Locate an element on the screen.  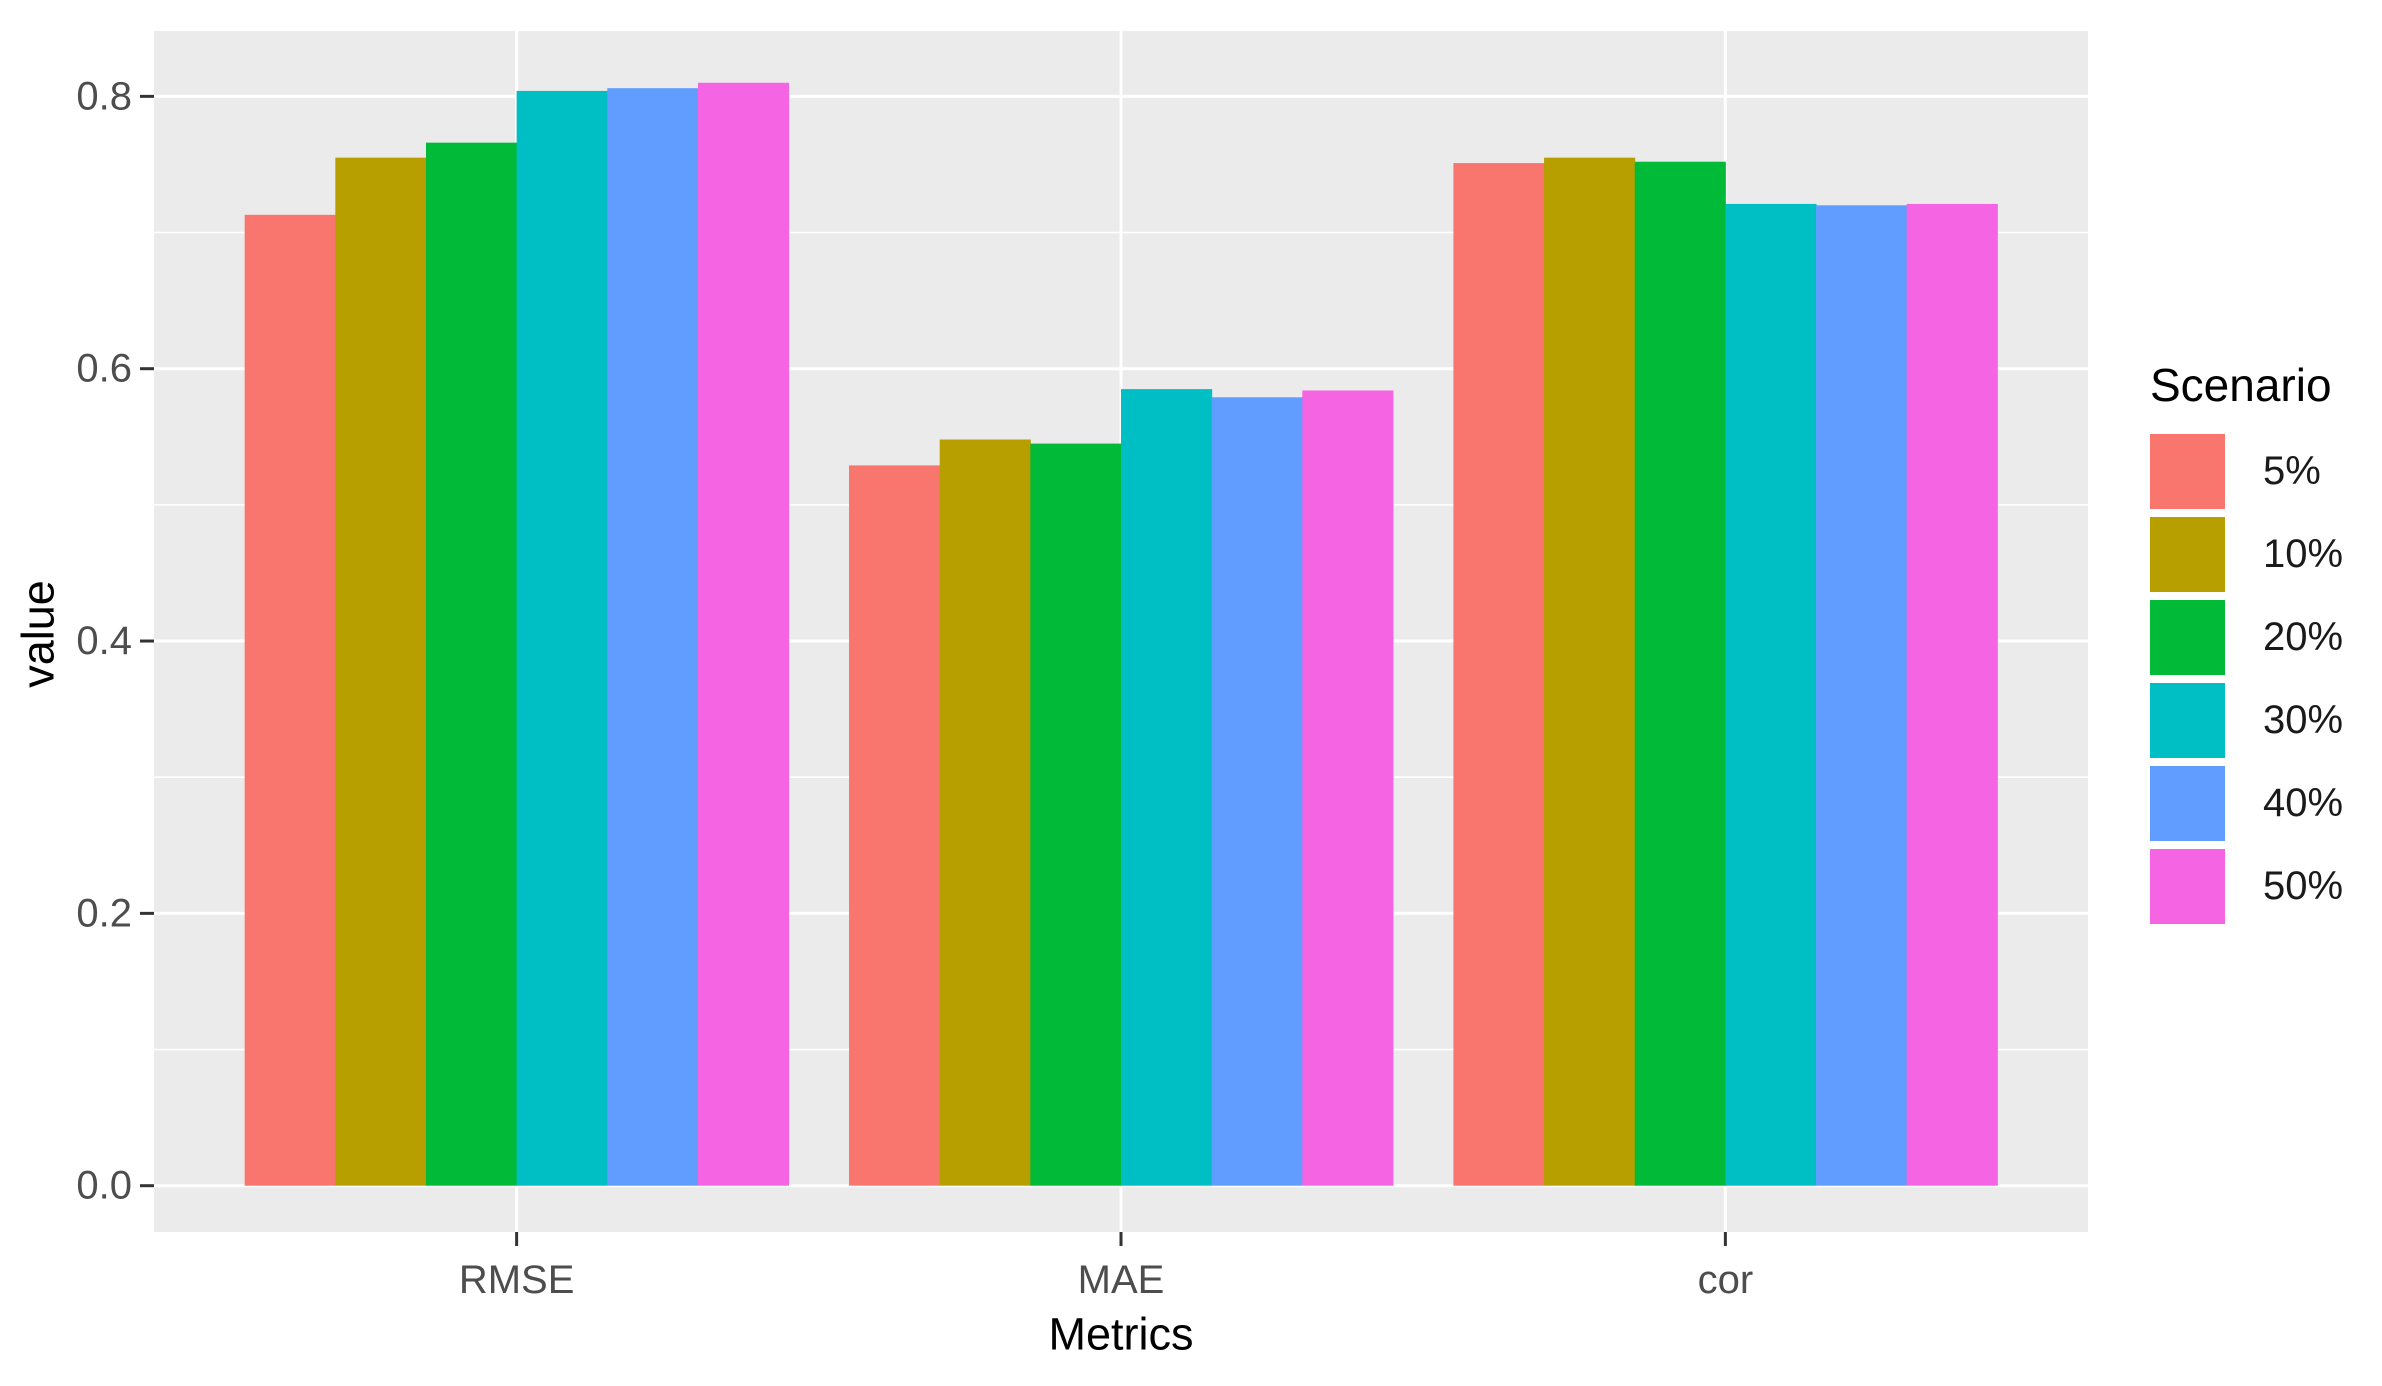
legend-swatch-20% is located at coordinates (2187, 637).